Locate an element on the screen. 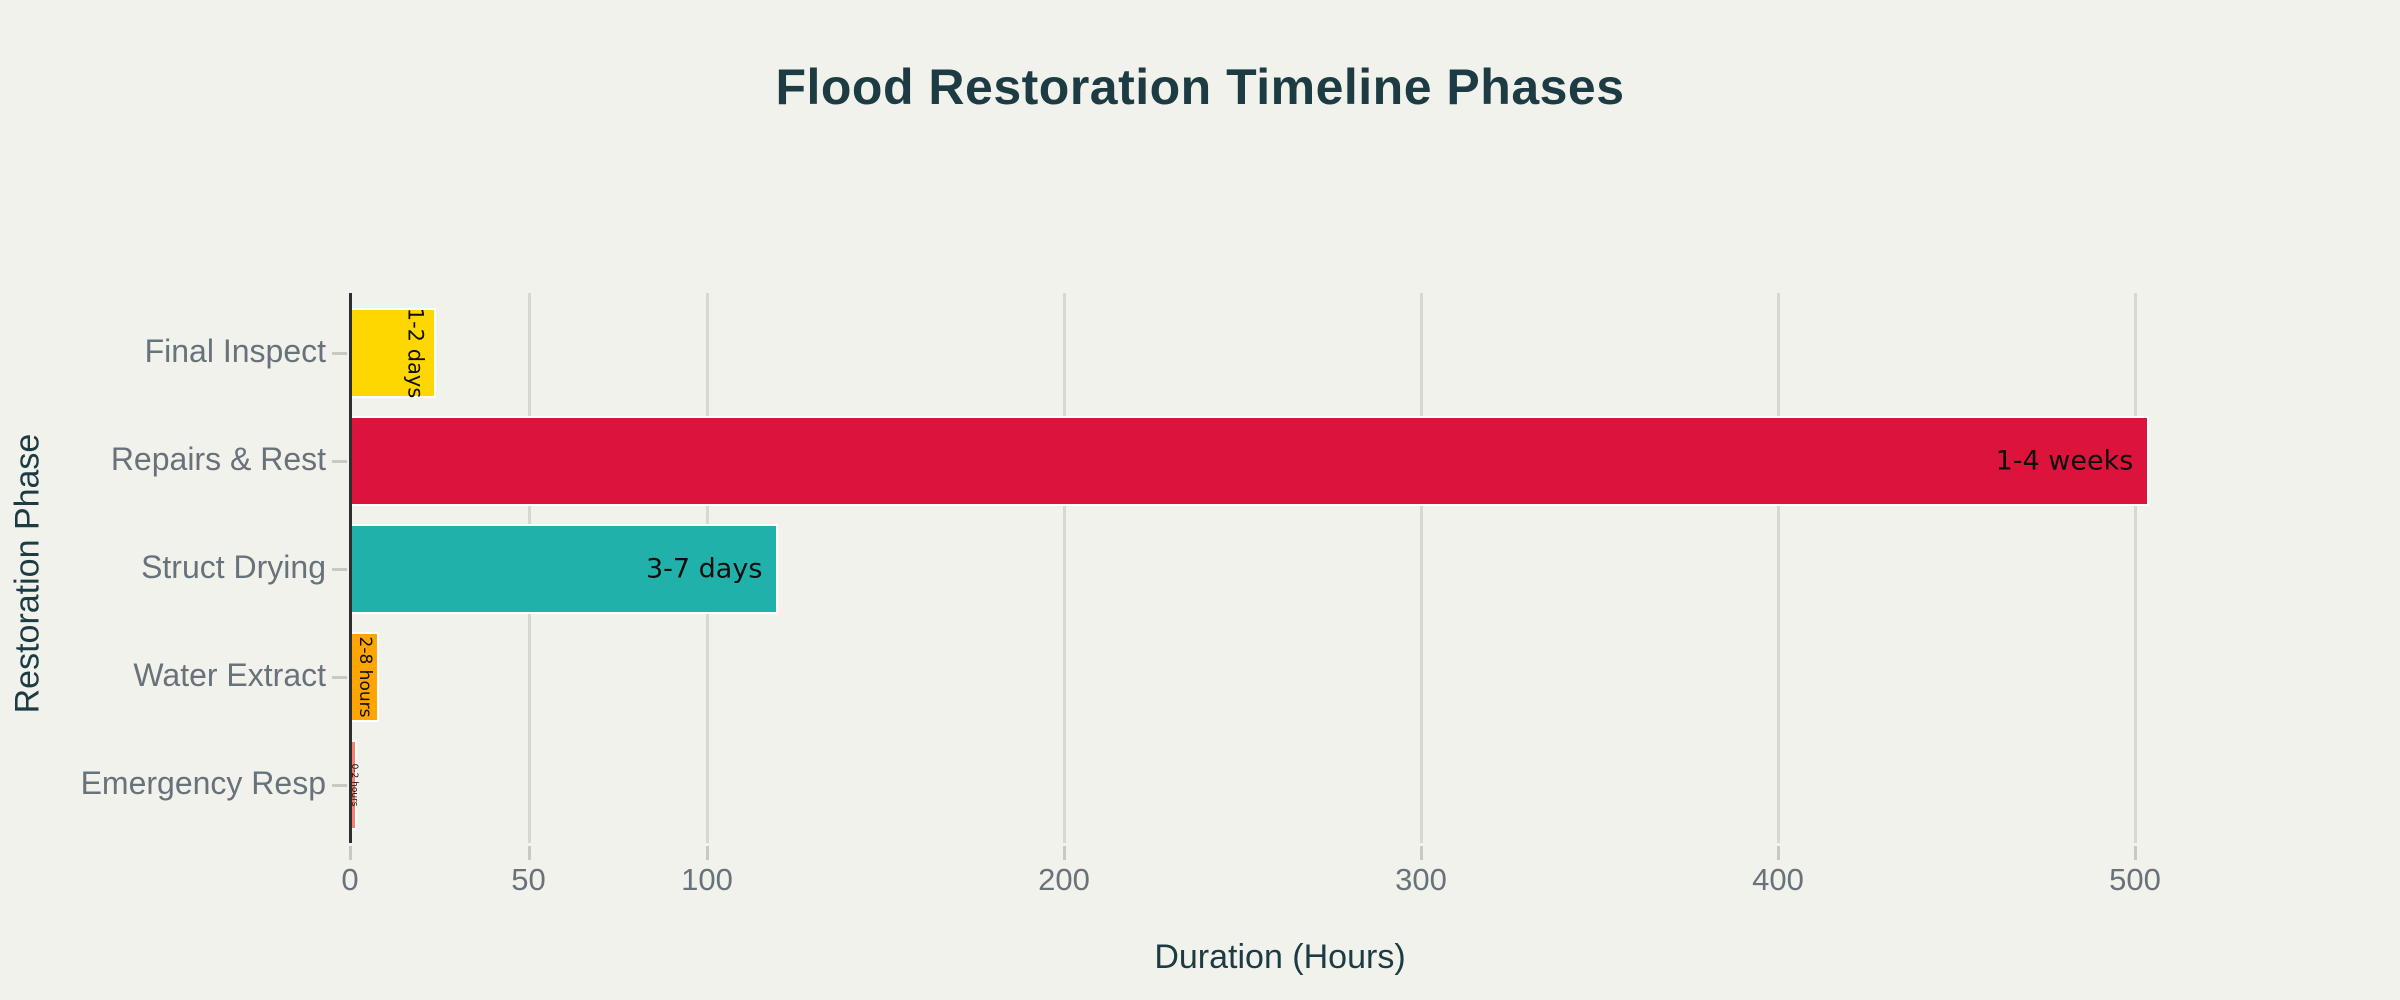 This screenshot has height=1000, width=2400. x-tick-label: 0 is located at coordinates (350, 879).